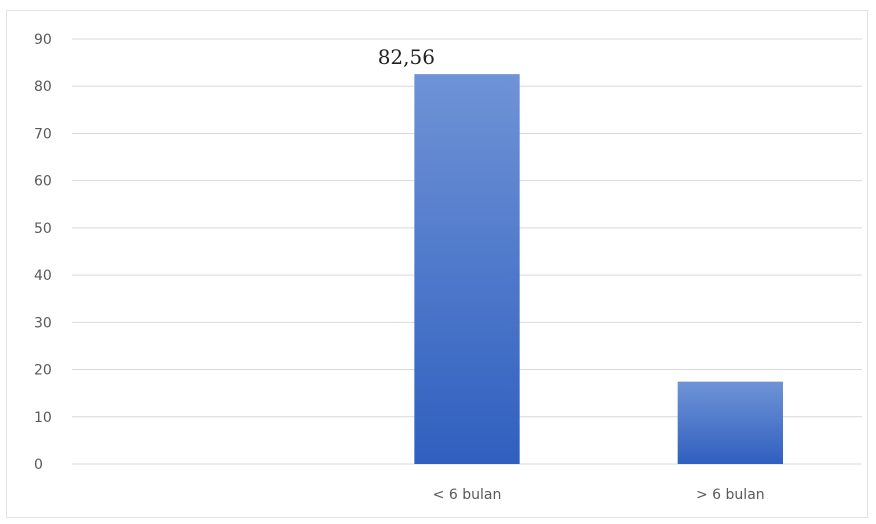  What do you see at coordinates (43, 182) in the screenshot?
I see `y-tick-label: 60` at bounding box center [43, 182].